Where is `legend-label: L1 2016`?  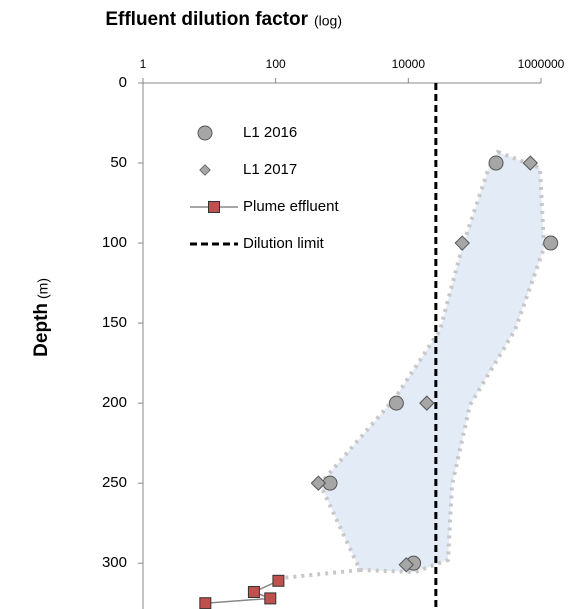
legend-label: L1 2016 is located at coordinates (270, 132).